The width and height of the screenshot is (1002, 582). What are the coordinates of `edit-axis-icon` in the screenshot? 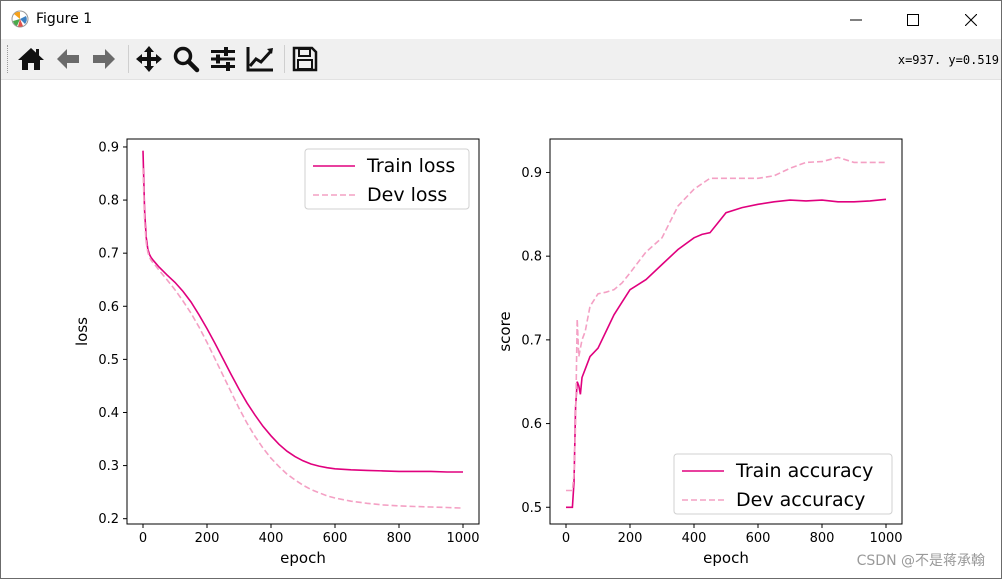 It's located at (259, 59).